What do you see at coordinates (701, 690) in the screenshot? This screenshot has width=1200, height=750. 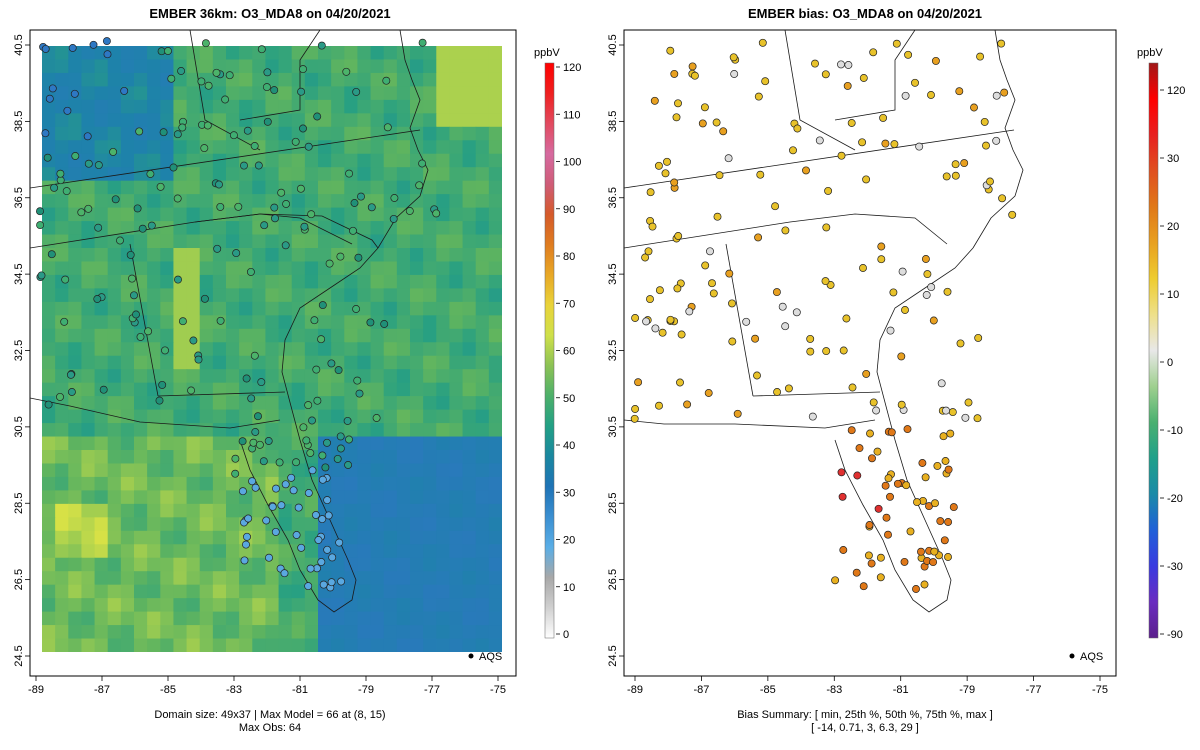 I see `x-tick-label: -87` at bounding box center [701, 690].